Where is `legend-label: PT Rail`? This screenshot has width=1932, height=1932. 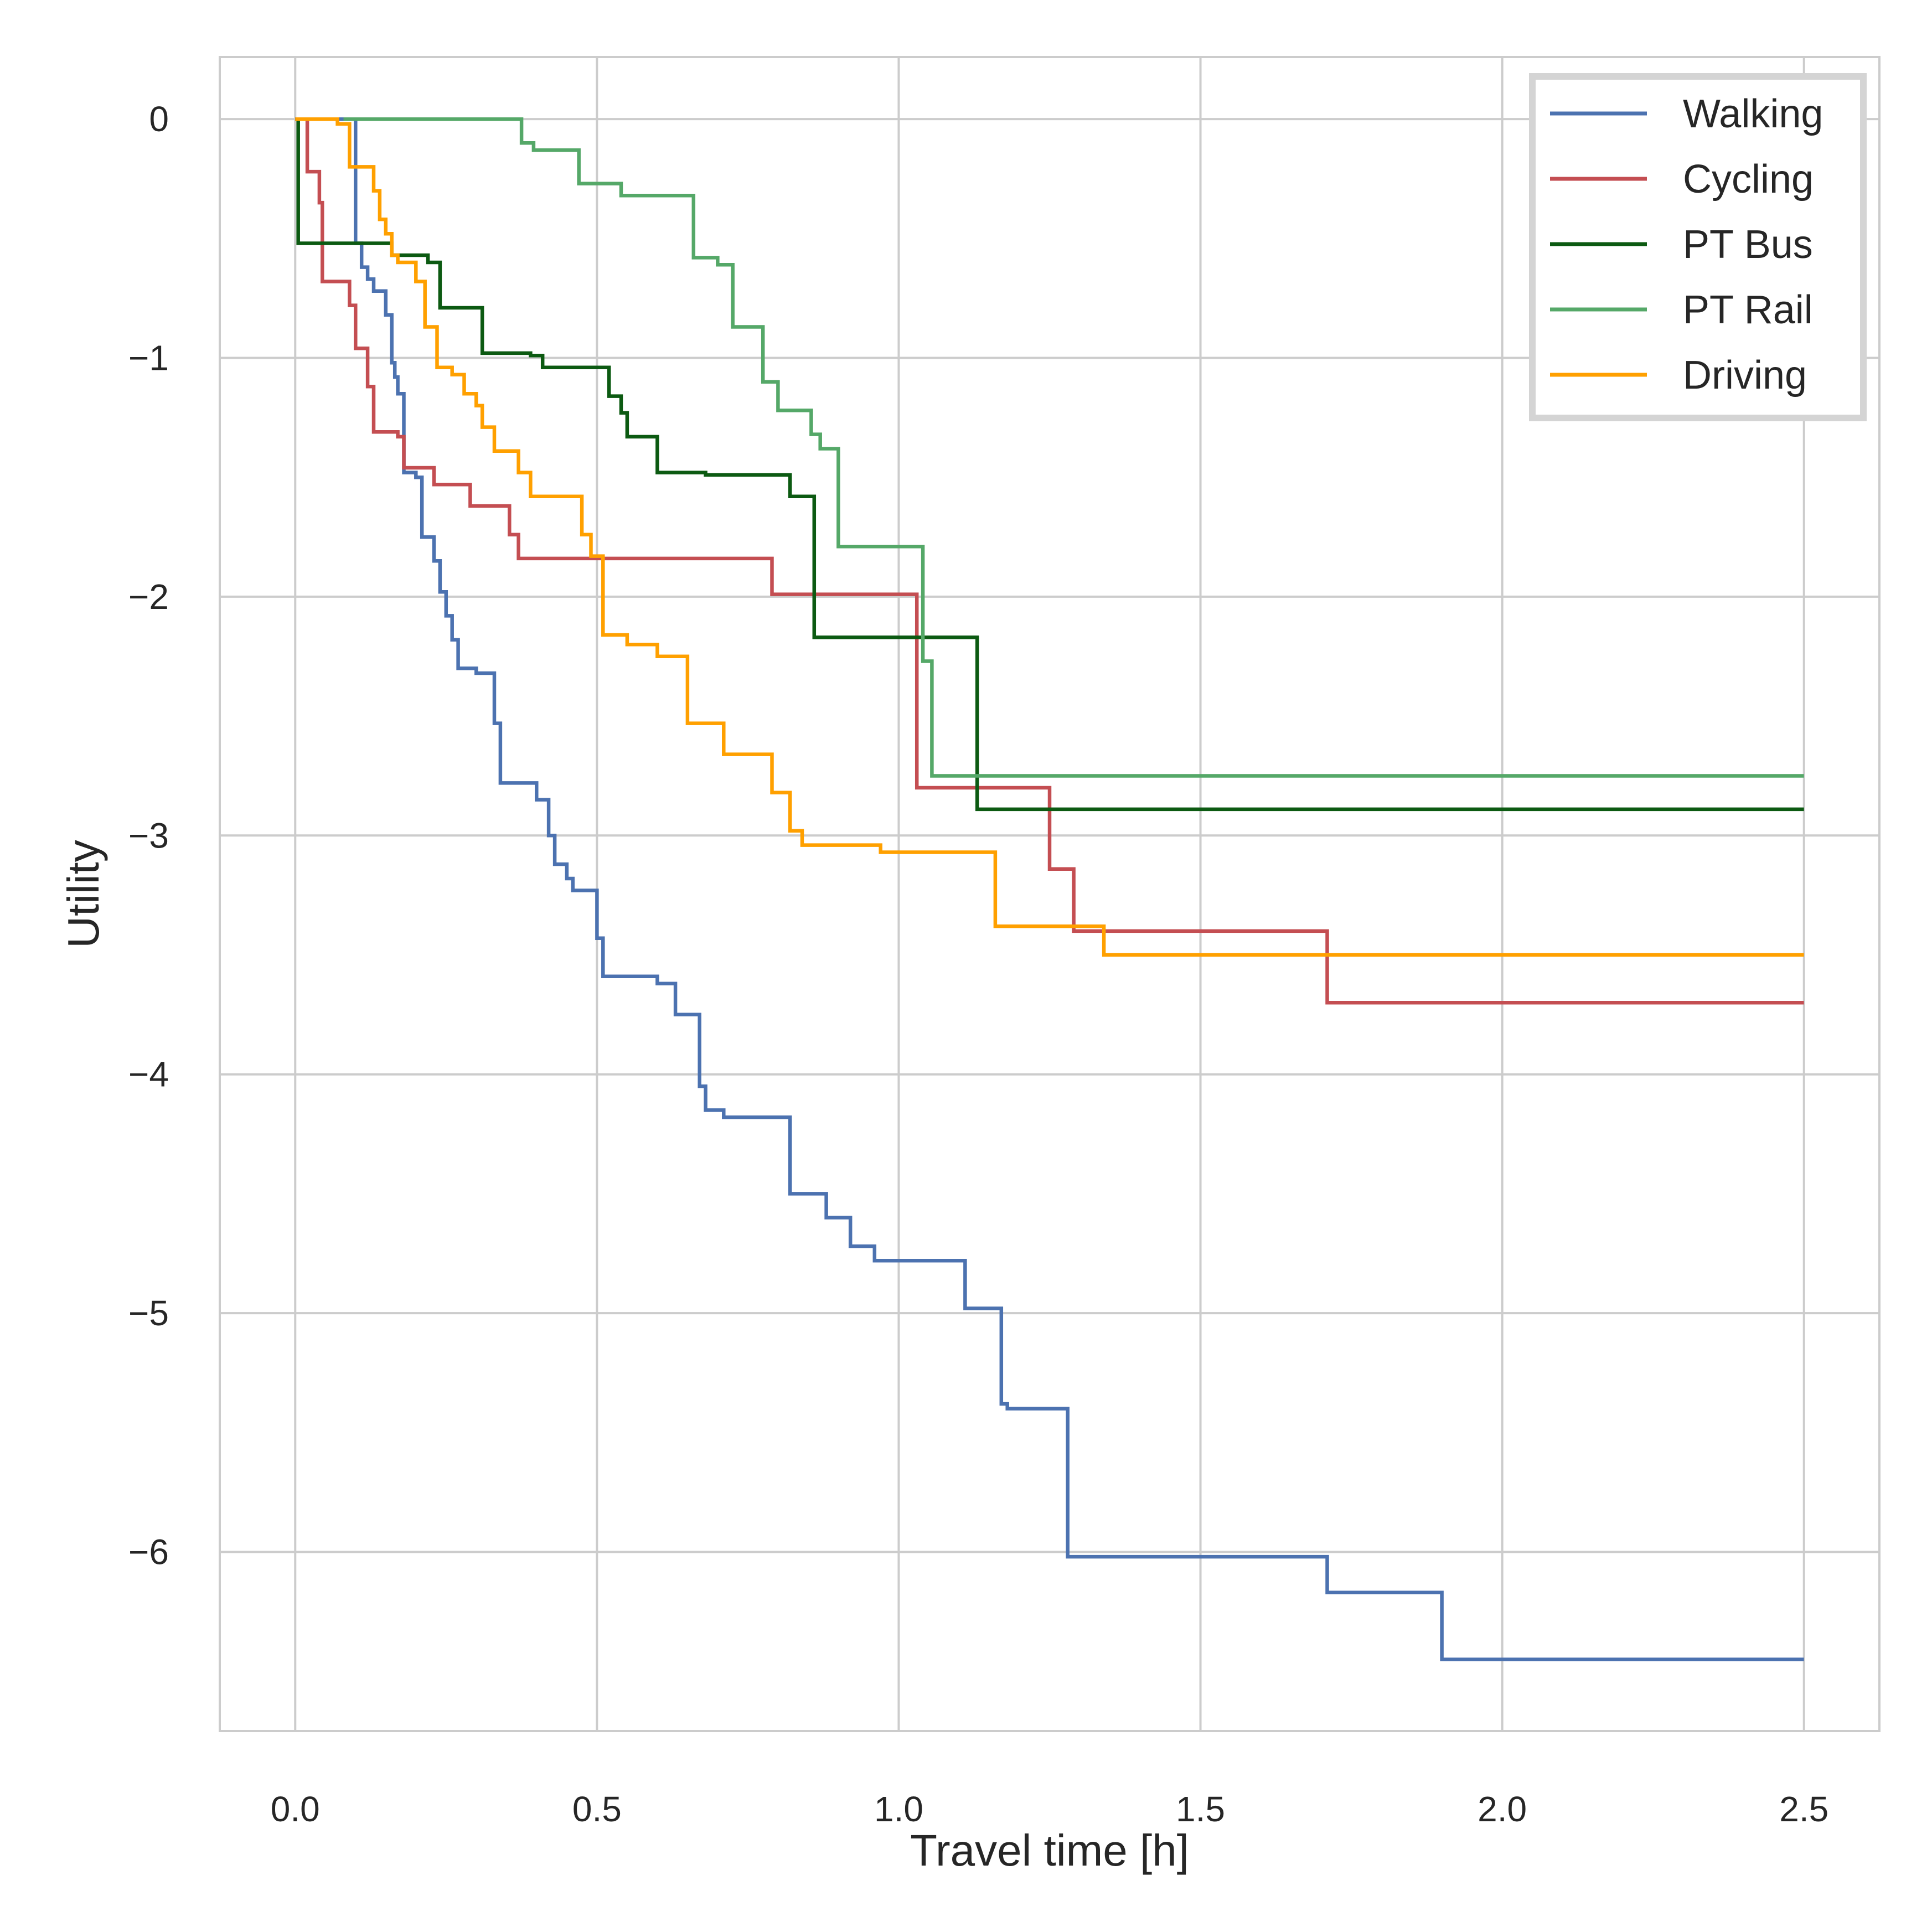
legend-label: PT Rail is located at coordinates (1748, 310).